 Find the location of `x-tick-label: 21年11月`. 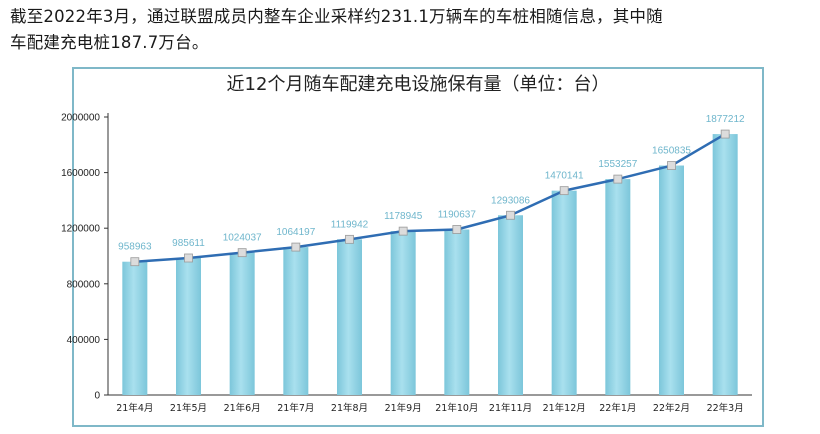

x-tick-label: 21年11月 is located at coordinates (510, 408).